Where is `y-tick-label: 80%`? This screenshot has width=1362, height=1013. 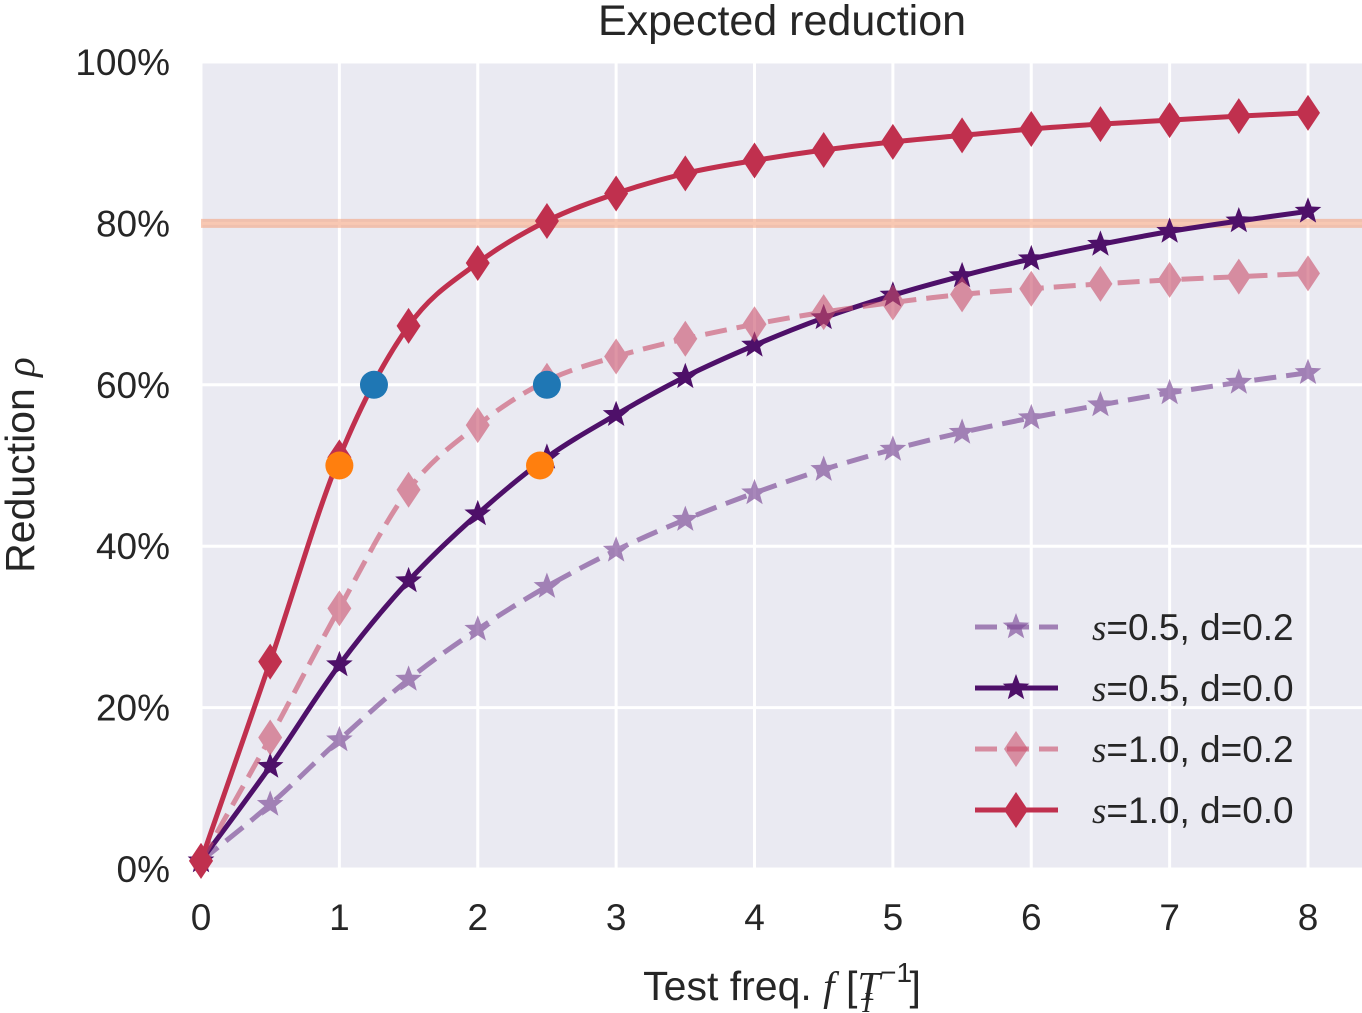
y-tick-label: 80% is located at coordinates (133, 223).